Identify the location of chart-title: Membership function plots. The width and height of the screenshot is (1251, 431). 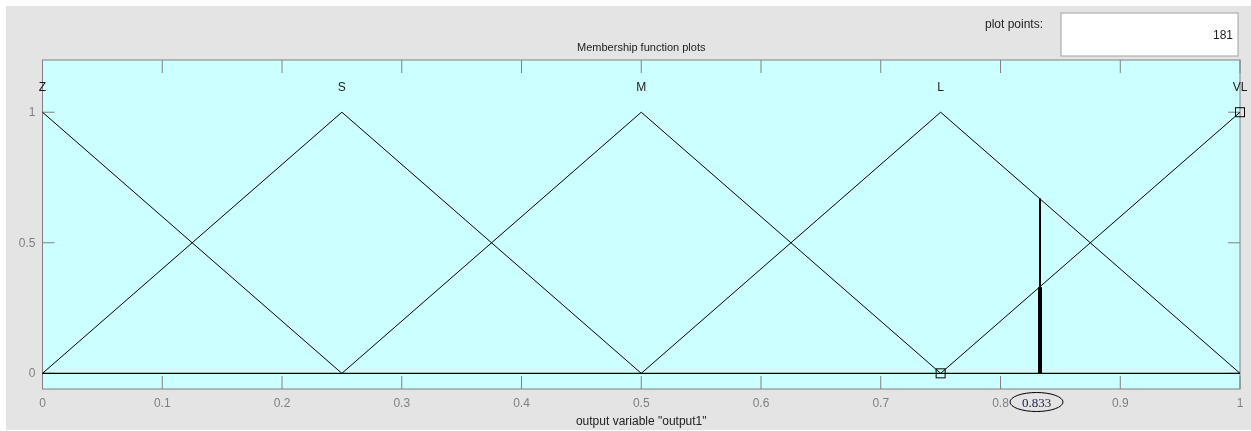
(641, 47).